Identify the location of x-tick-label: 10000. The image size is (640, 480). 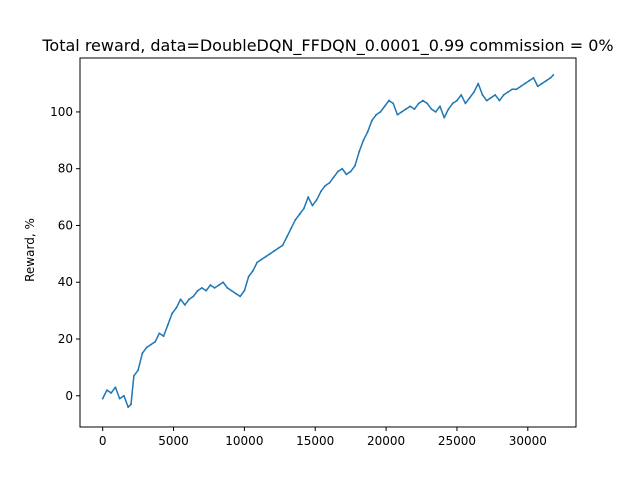
(244, 441).